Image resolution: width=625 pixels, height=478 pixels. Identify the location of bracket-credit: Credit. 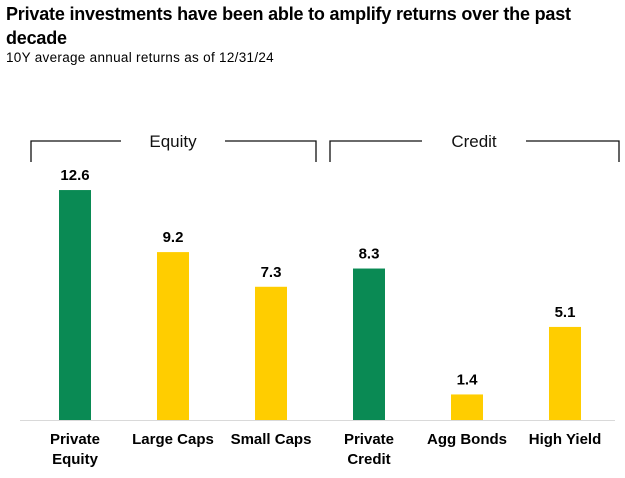
(474, 147).